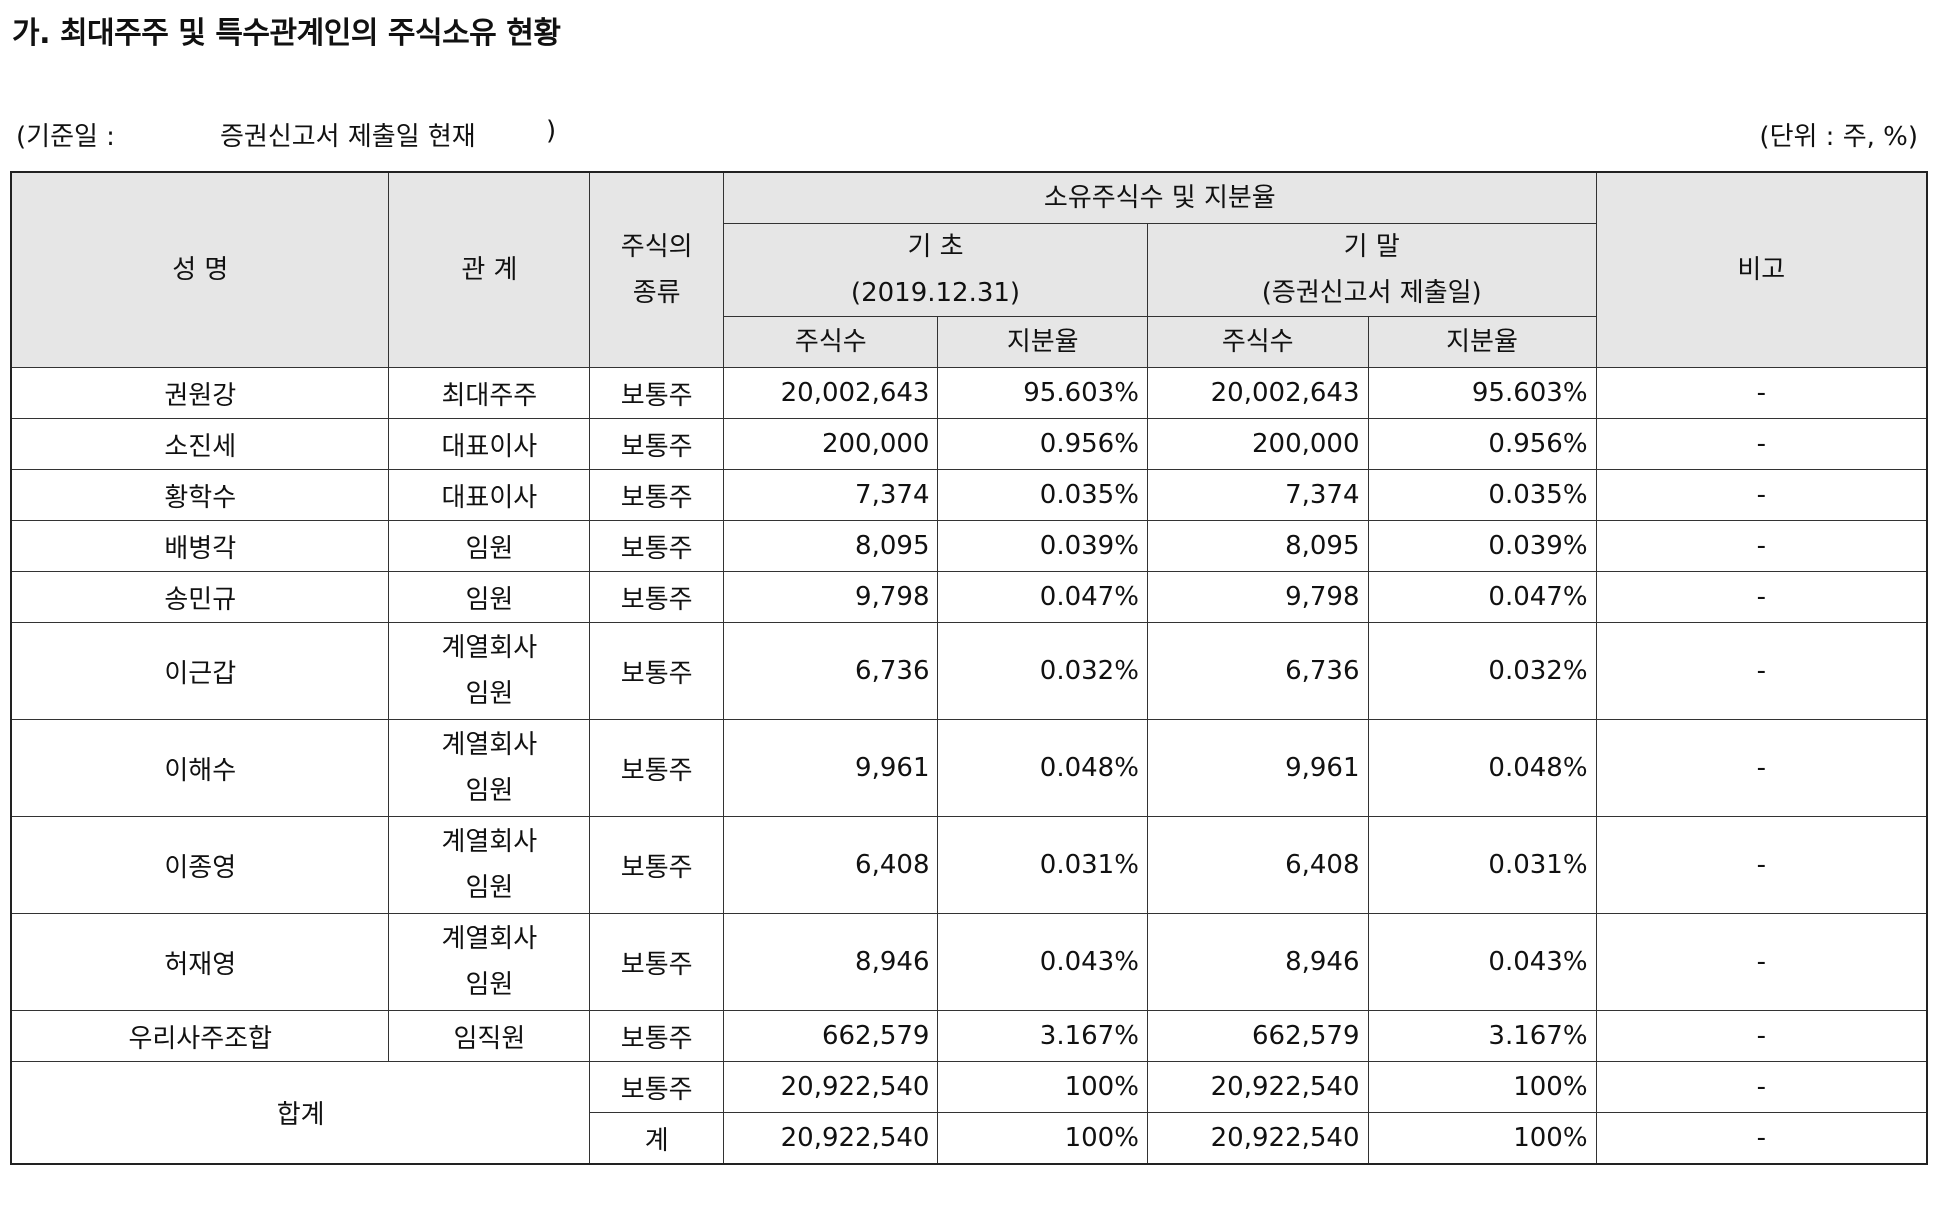 Image resolution: width=1934 pixels, height=1226 pixels. What do you see at coordinates (200, 495) in the screenshot?
I see `cell-name: 황학수` at bounding box center [200, 495].